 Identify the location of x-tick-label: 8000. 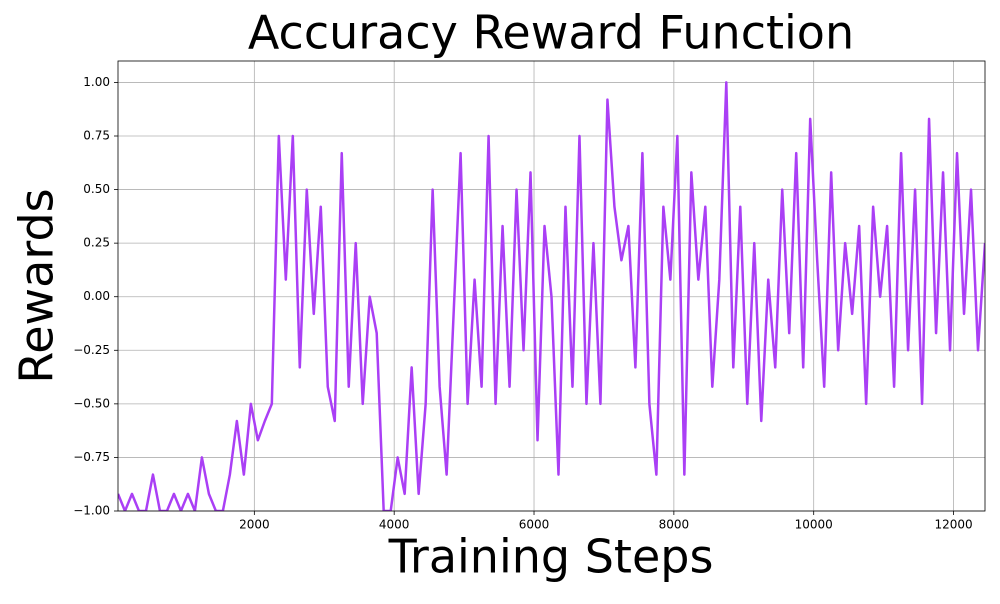
(674, 525).